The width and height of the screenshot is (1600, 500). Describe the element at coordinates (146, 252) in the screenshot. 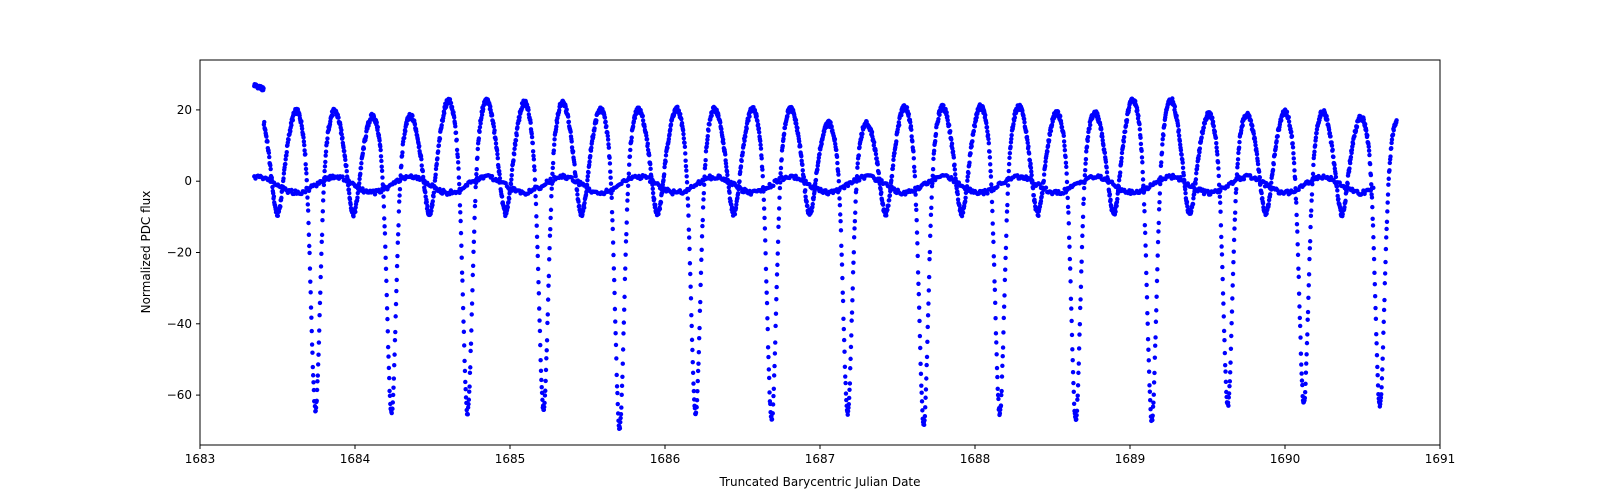

I see `y-axis-label: Normalized PDC flux` at that location.